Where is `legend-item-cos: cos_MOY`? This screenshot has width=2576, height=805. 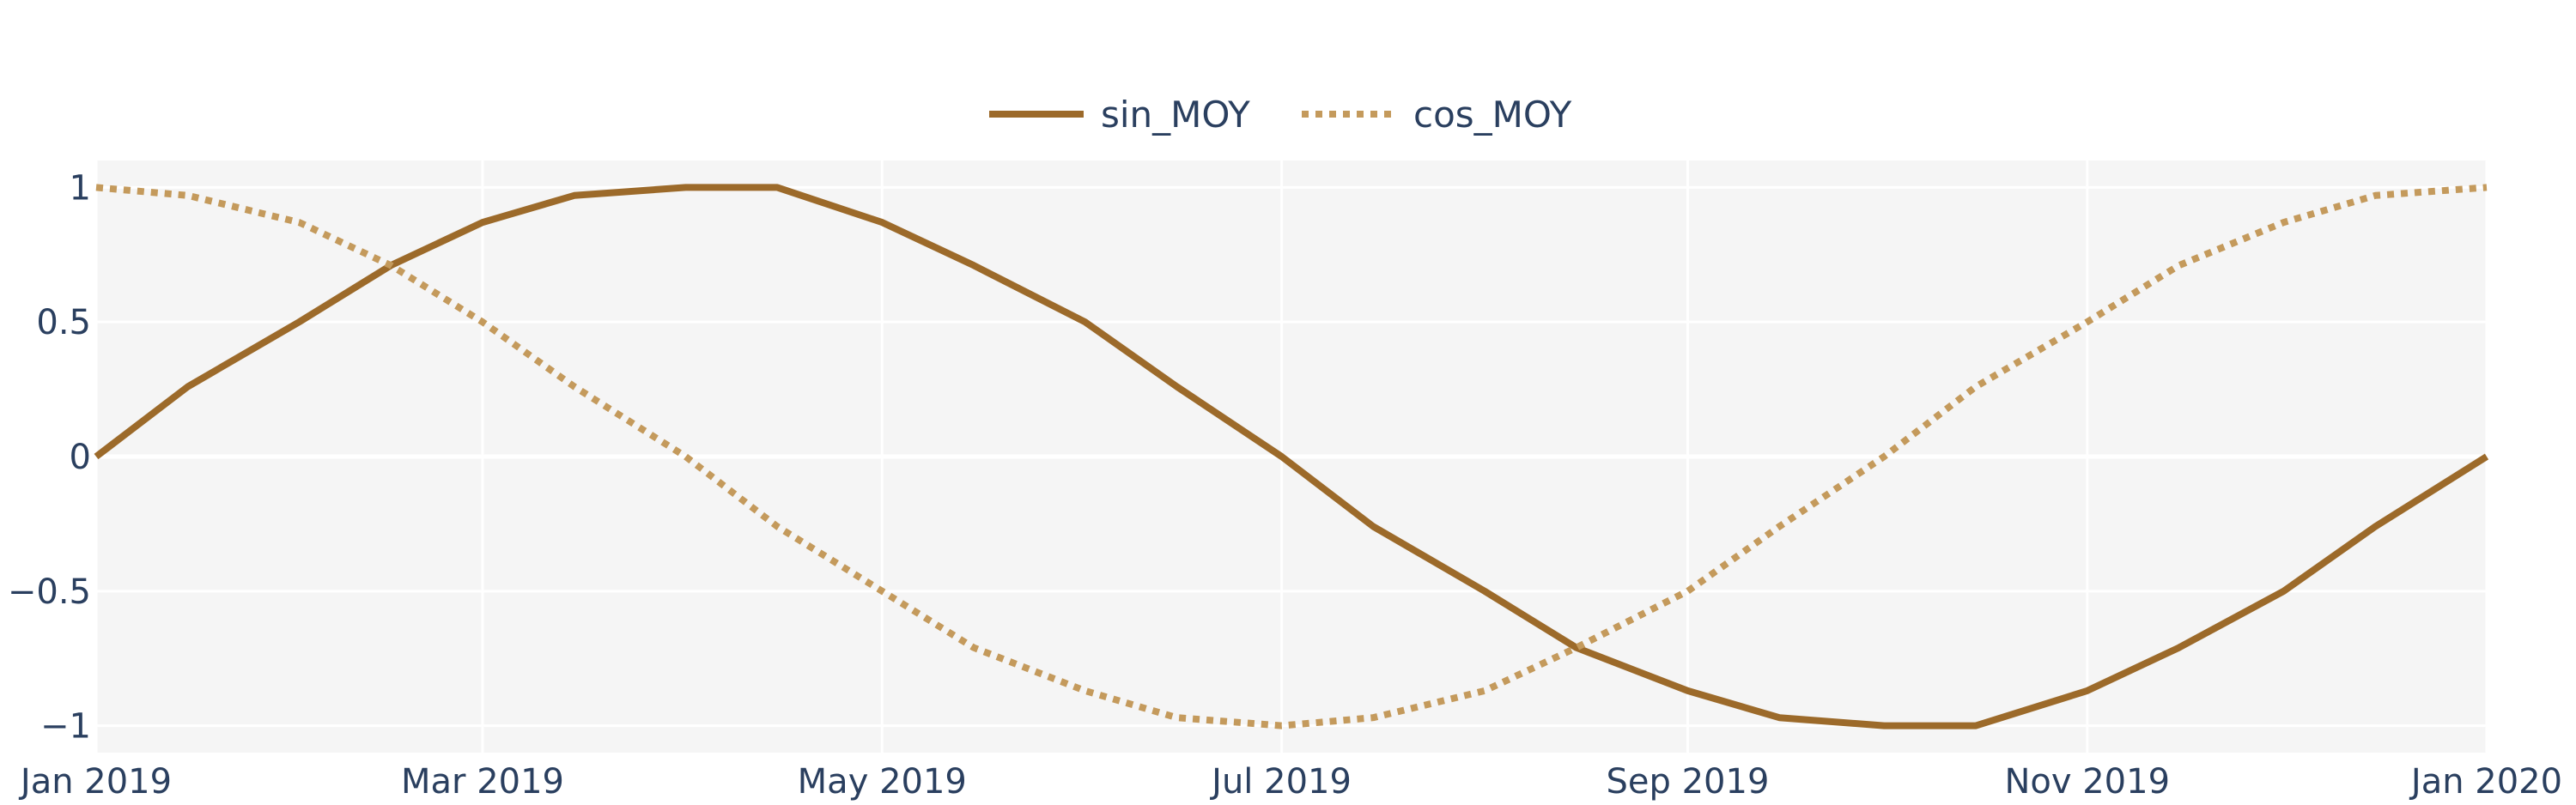
legend-item-cos: cos_MOY is located at coordinates (1437, 115).